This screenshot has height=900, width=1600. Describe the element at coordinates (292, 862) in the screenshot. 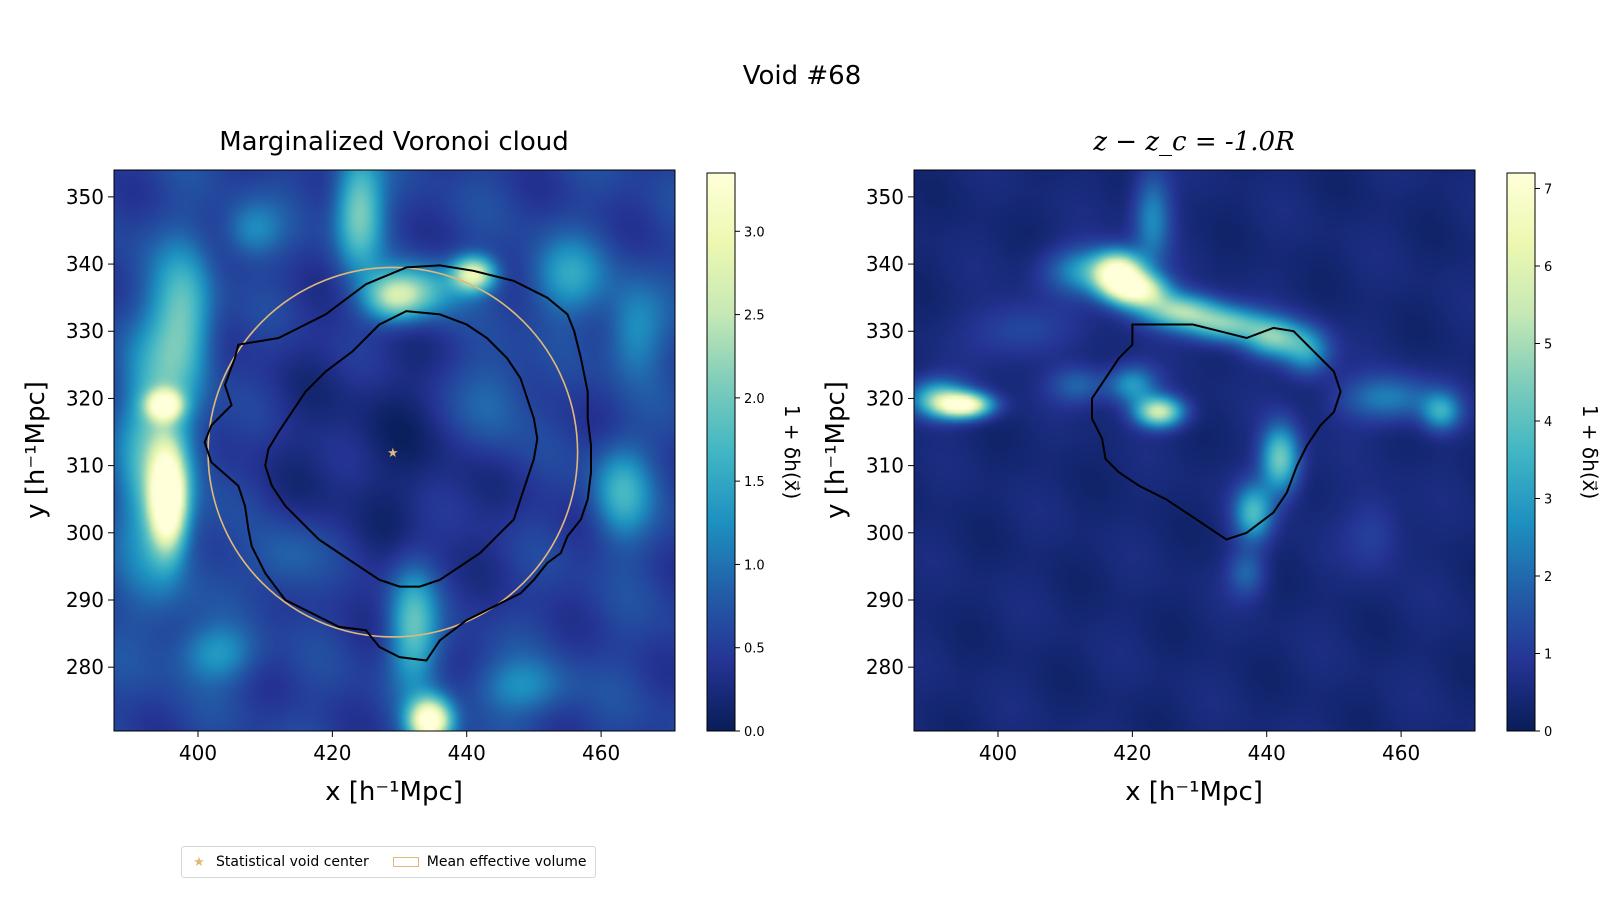

I see `legend-label-void-center: Statistical void center` at that location.